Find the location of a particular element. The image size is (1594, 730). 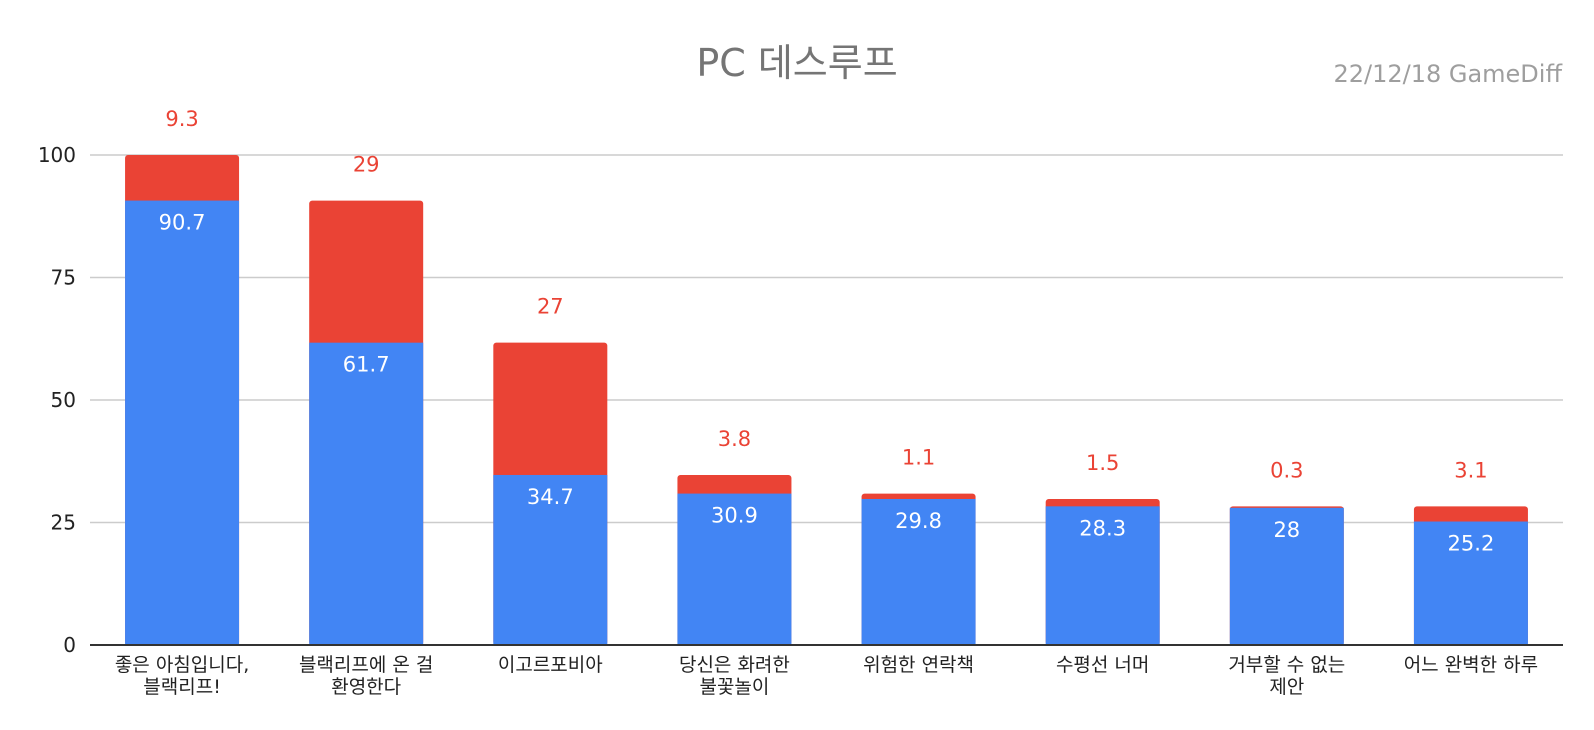

x-category-label: 당신은 화려한 is located at coordinates (734, 665).